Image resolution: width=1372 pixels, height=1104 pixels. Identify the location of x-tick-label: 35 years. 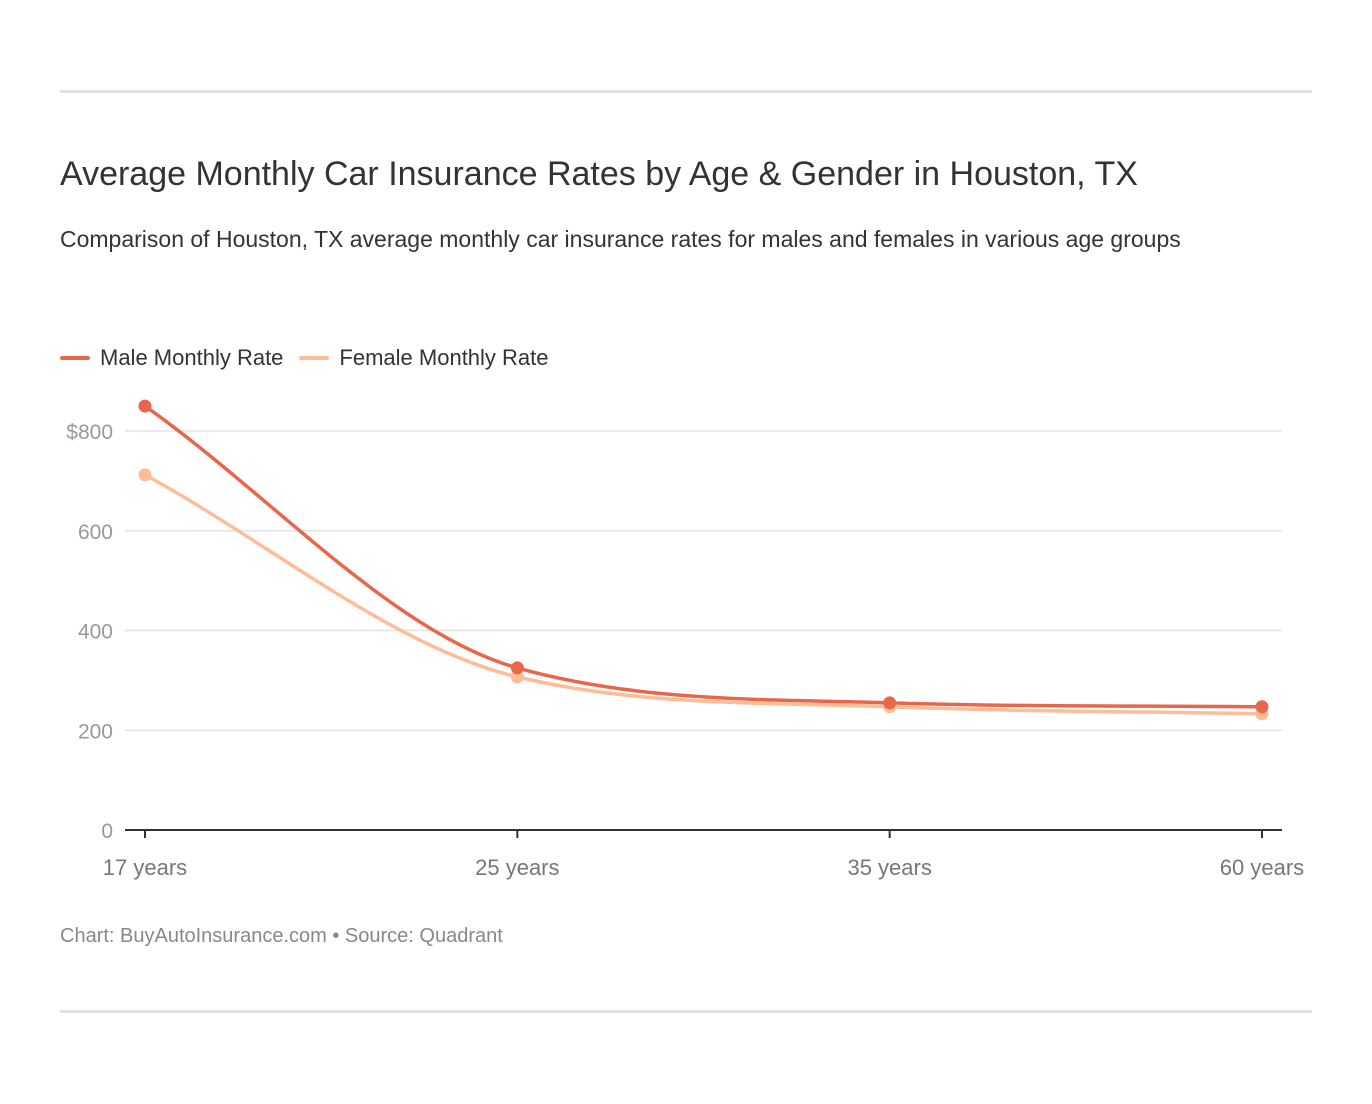
(889, 867).